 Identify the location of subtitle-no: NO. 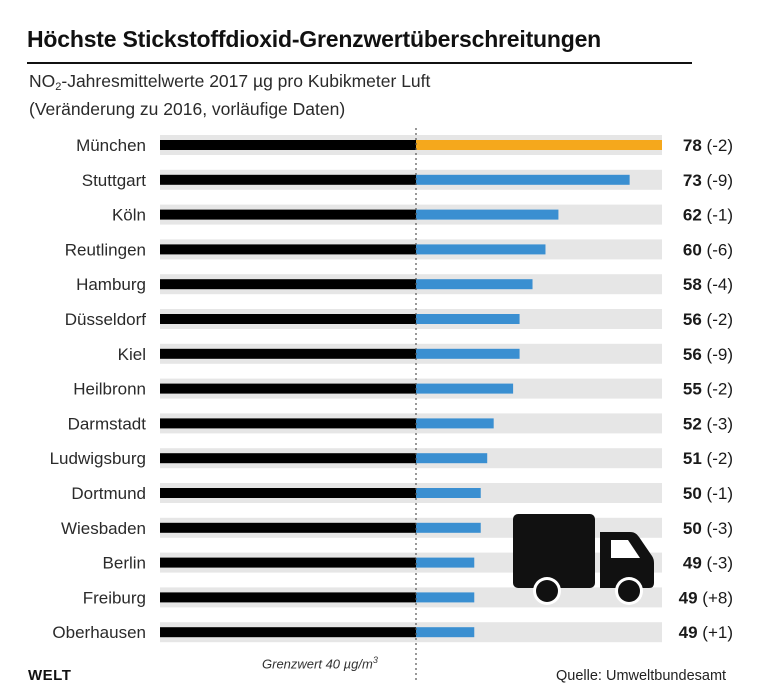
(42, 81).